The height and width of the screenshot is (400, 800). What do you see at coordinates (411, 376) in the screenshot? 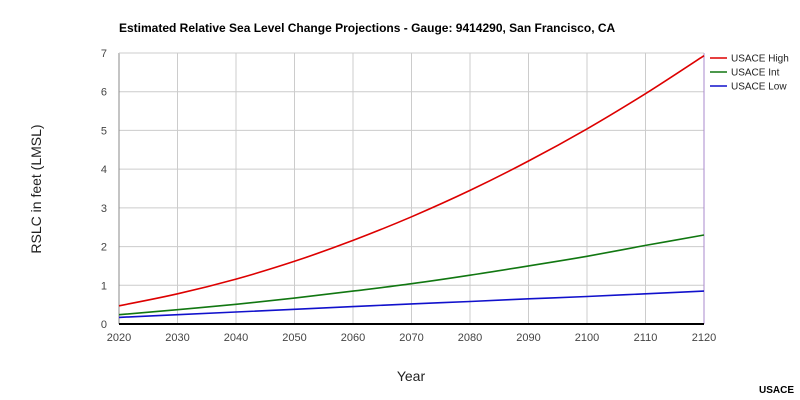
I see `x-axis-title: Year` at bounding box center [411, 376].